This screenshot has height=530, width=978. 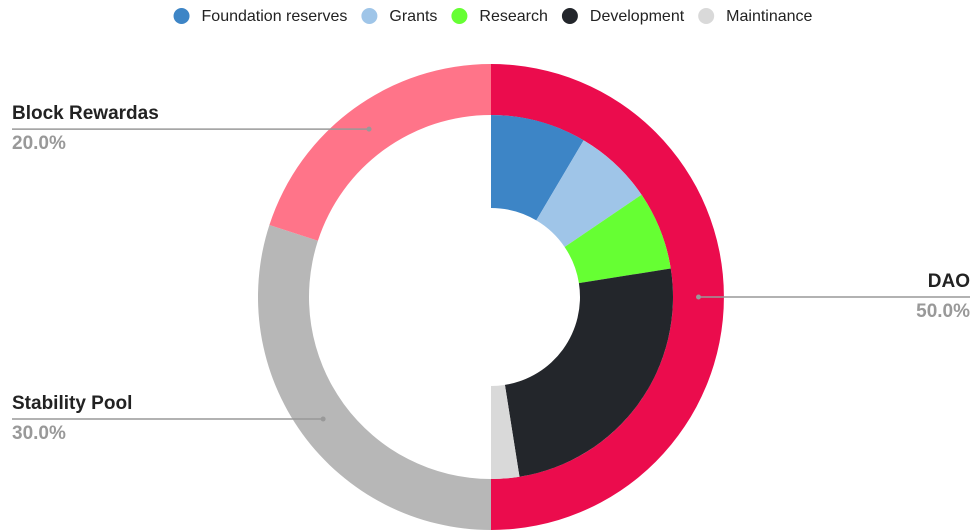 What do you see at coordinates (949, 281) in the screenshot?
I see `slice-label: DAO` at bounding box center [949, 281].